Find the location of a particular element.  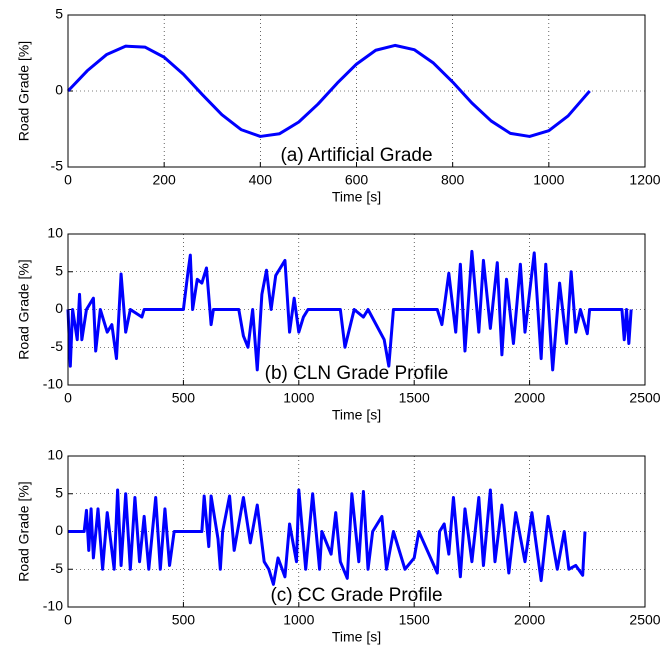

x-tick-label: 600 is located at coordinates (357, 180).